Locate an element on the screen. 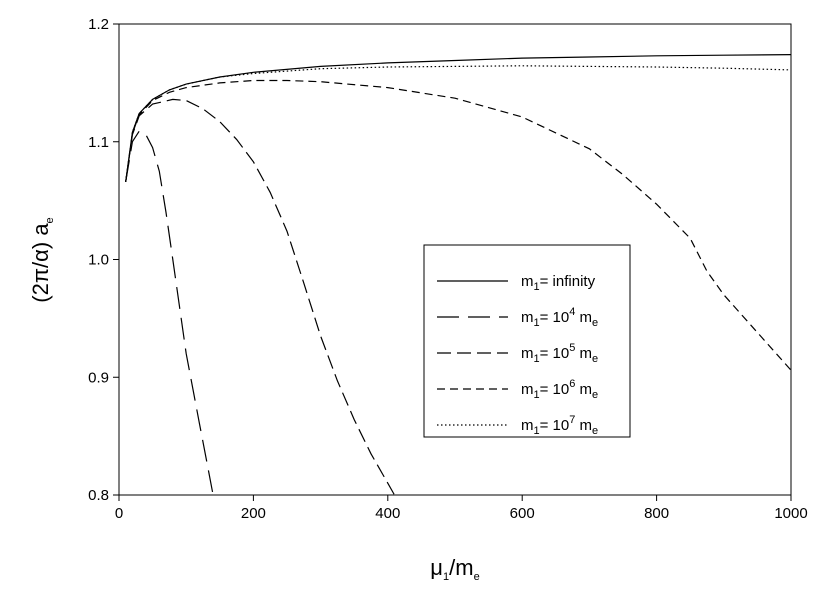 This screenshot has width=817, height=592. legend-label: m1= infinity is located at coordinates (558, 283).